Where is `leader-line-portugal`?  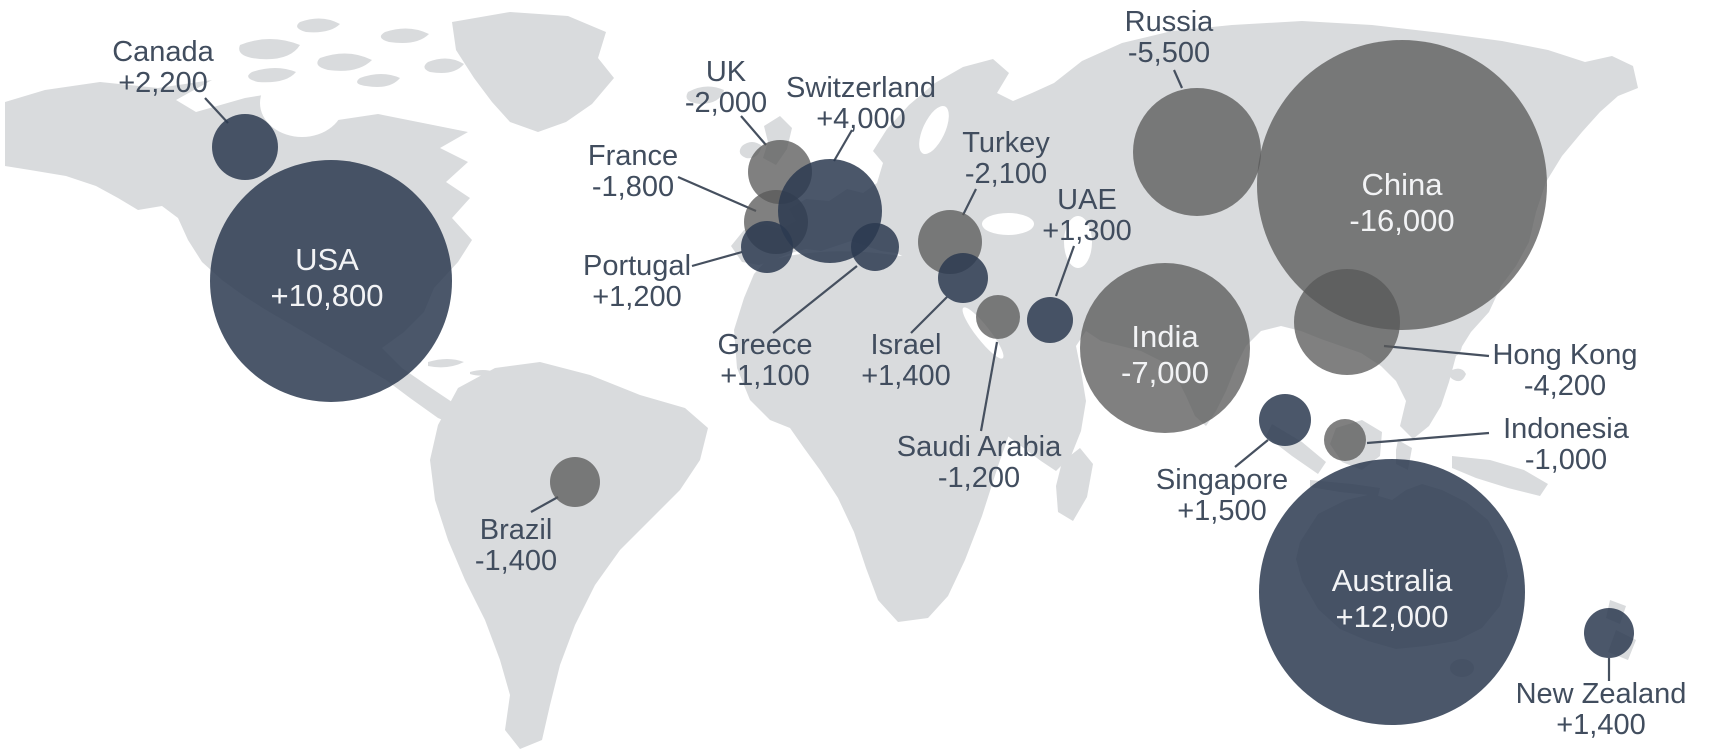
leader-line-portugal is located at coordinates (717, 259).